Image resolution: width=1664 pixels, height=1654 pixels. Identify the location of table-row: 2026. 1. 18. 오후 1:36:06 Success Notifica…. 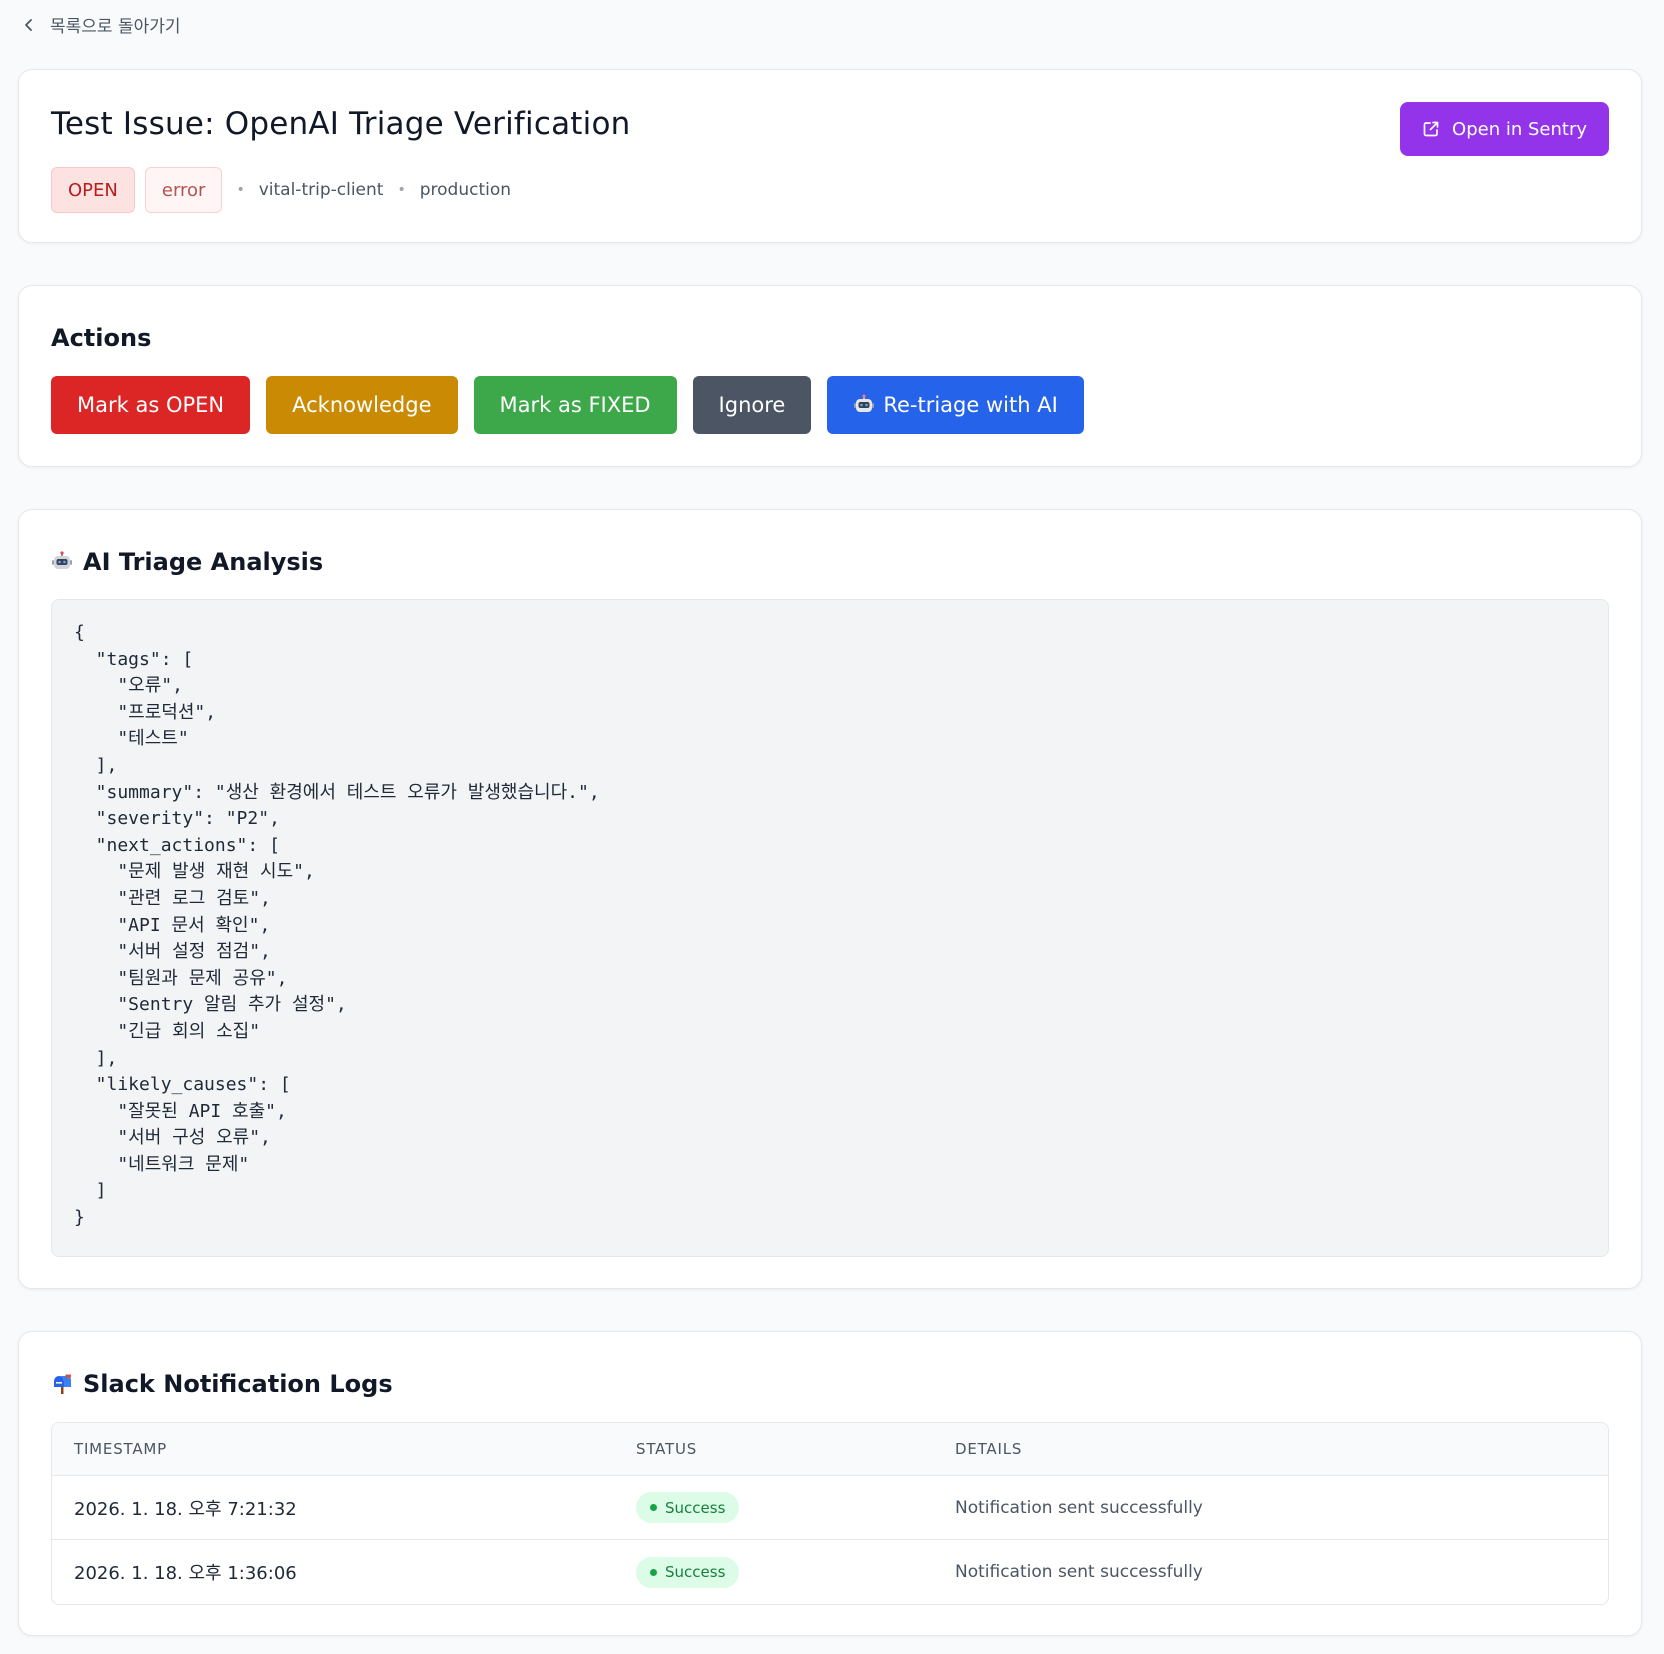
(830, 1572).